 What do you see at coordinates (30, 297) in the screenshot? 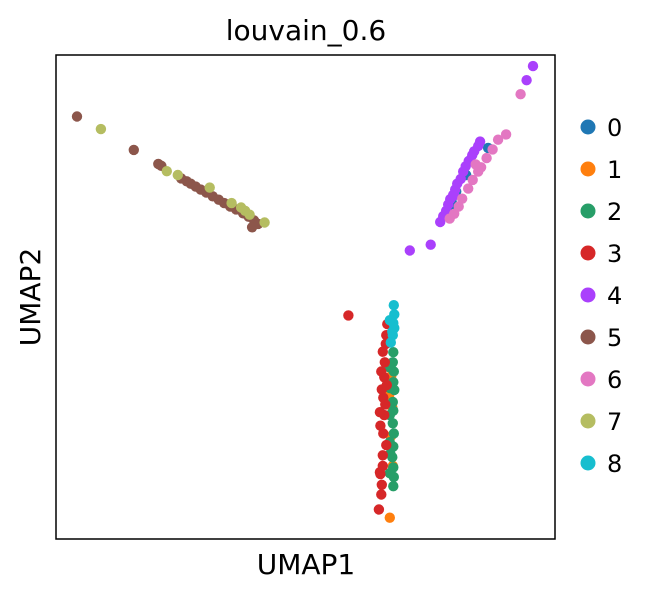
I see `y-axis-label: UMAP2` at bounding box center [30, 297].